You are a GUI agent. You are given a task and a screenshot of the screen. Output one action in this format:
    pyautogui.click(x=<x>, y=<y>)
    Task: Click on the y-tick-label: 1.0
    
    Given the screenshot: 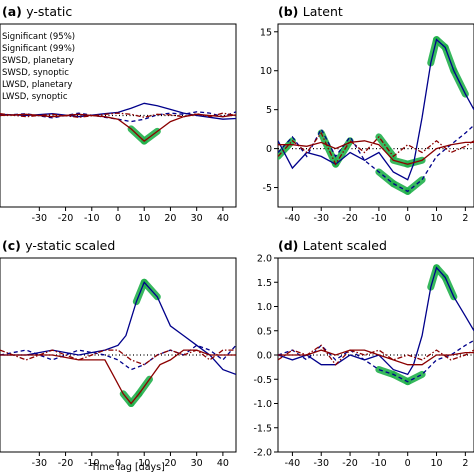 What is the action you would take?
    pyautogui.click(x=264, y=307)
    